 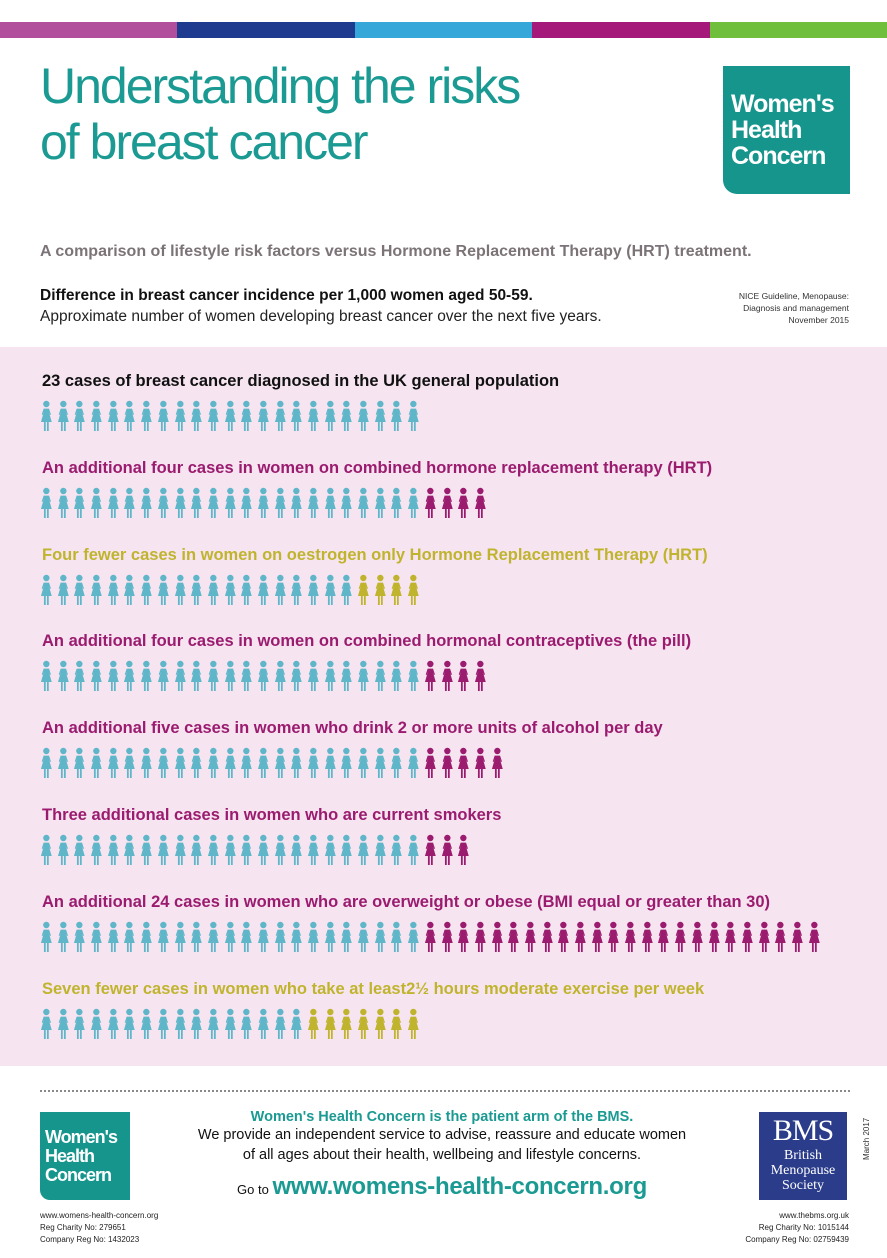 I want to click on whc-charity-no: Reg Charity No: 279651, so click(x=83, y=1227).